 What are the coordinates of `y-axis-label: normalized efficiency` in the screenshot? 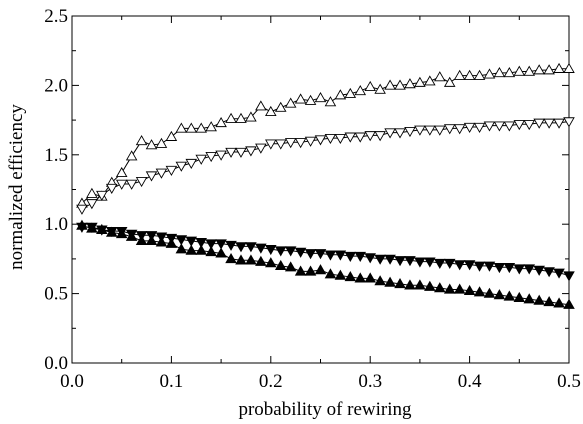 It's located at (16, 187).